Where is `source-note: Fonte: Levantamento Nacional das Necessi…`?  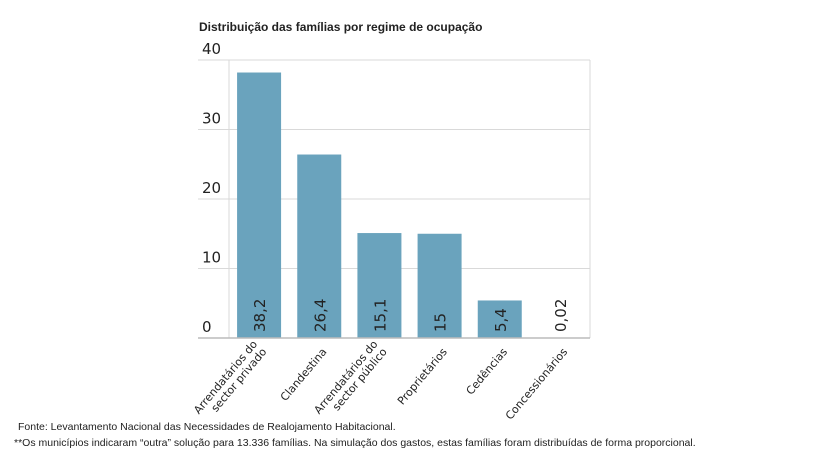 source-note: Fonte: Levantamento Nacional das Necessi… is located at coordinates (207, 427).